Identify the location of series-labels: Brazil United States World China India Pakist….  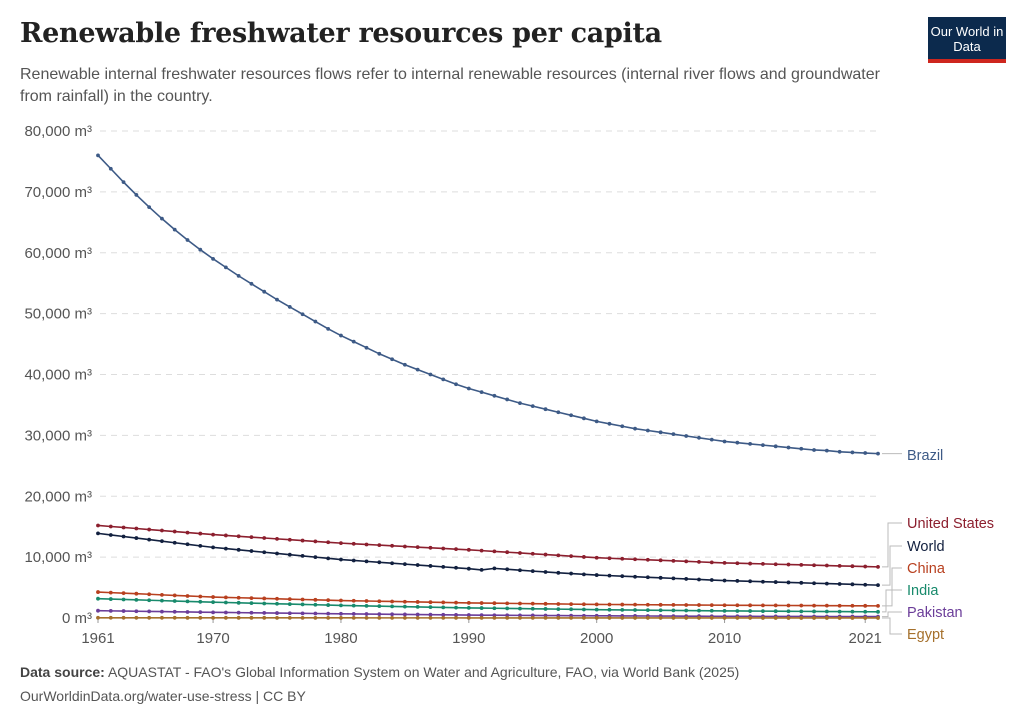
(938, 545).